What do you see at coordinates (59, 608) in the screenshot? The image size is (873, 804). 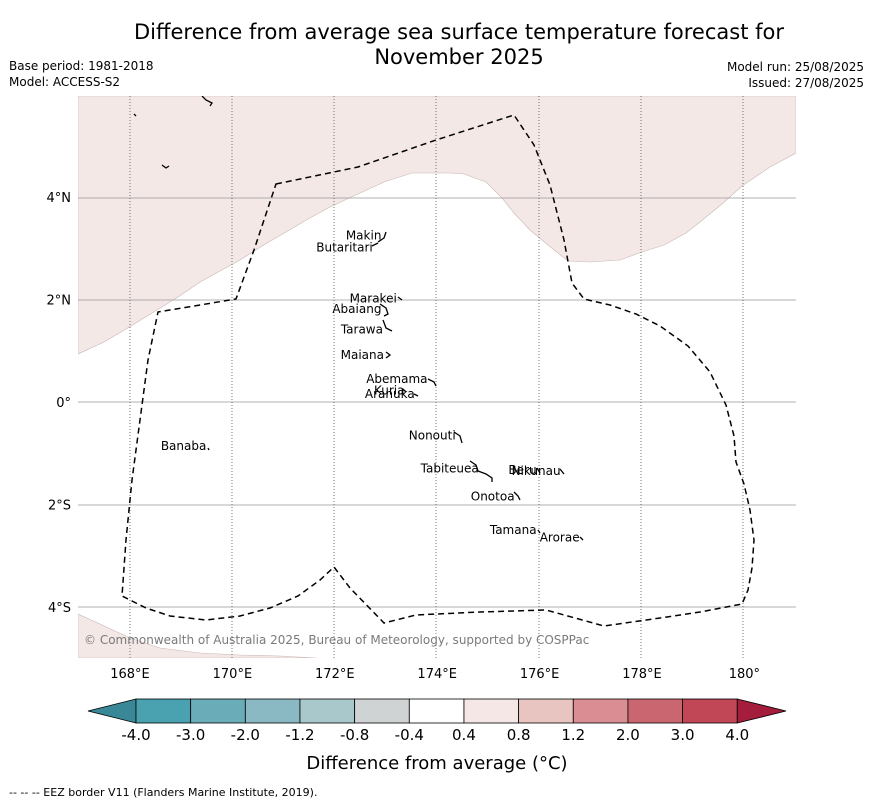 I see `lat-tick-label: 4°S` at bounding box center [59, 608].